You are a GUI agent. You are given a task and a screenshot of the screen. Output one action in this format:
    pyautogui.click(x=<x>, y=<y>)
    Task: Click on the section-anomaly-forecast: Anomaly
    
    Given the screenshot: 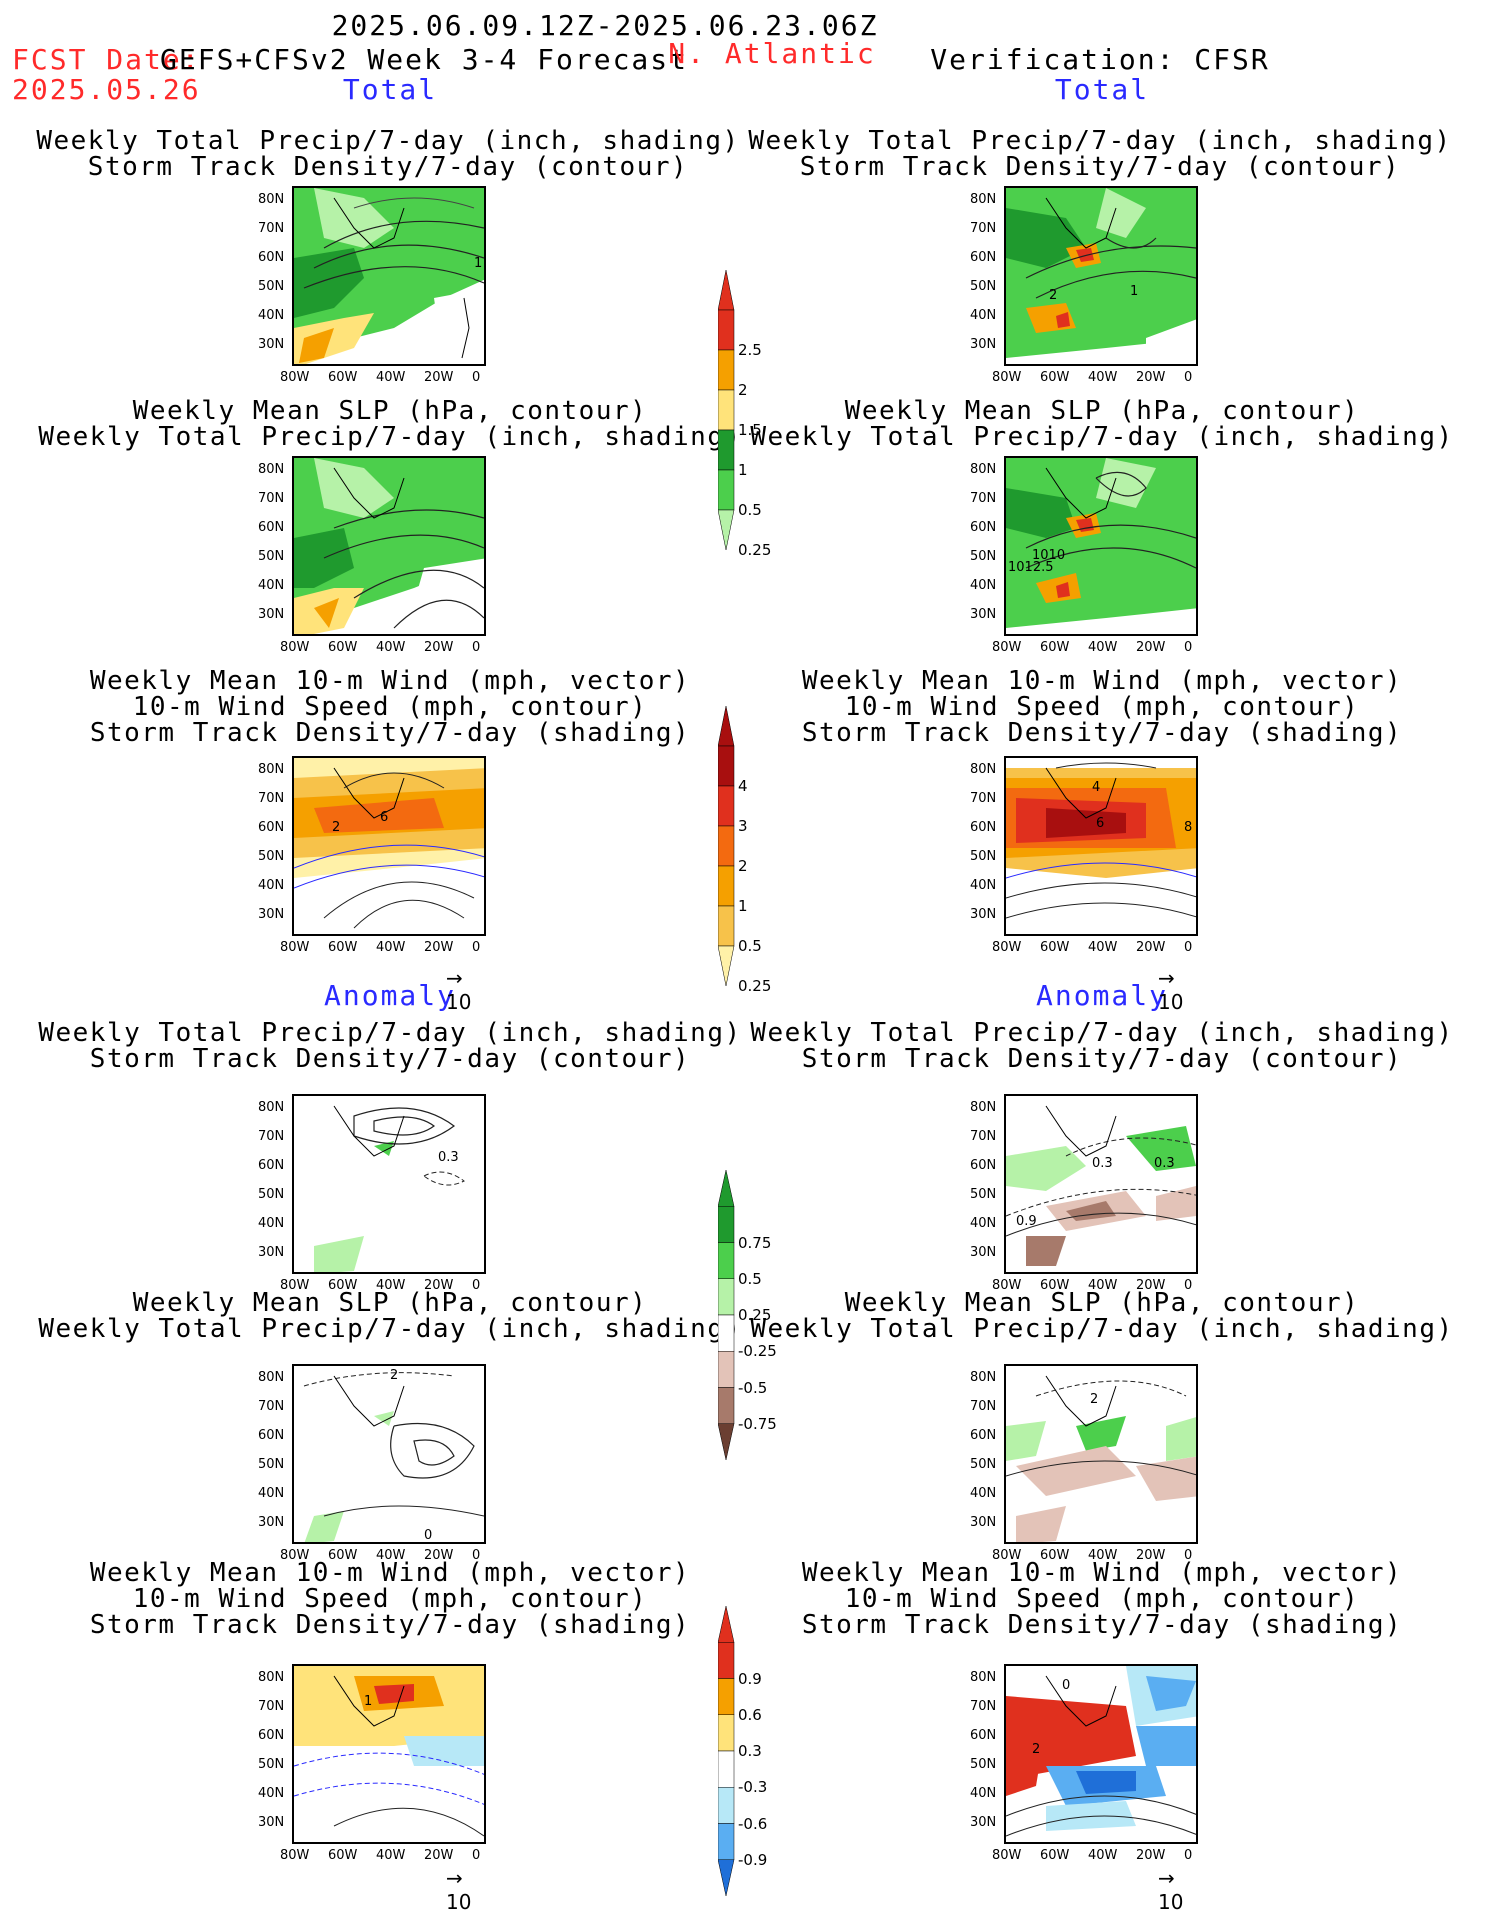 What is the action you would take?
    pyautogui.click(x=390, y=995)
    